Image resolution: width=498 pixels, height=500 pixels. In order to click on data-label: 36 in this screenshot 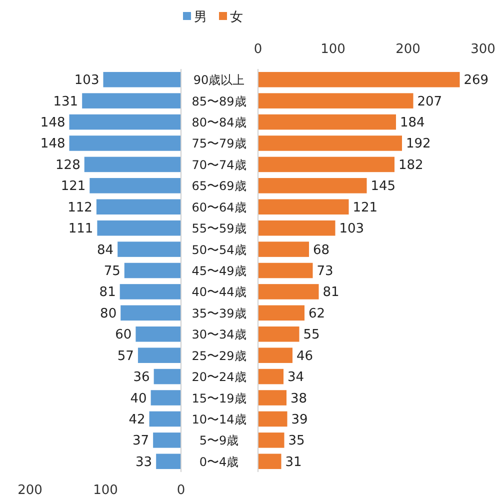, I will do `click(141, 378)`.